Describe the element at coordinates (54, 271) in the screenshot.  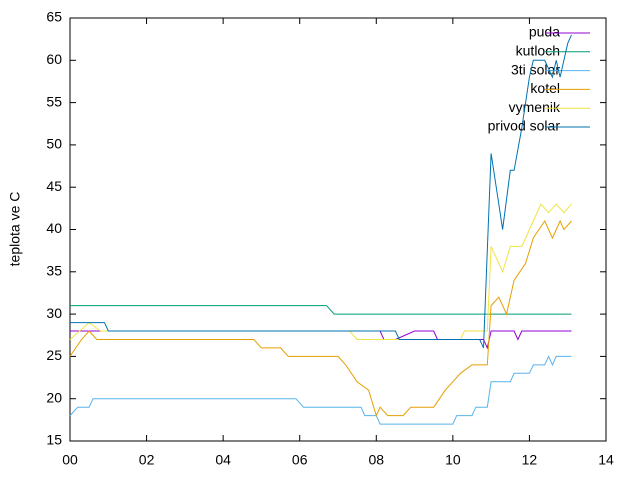
I see `y-tick-label: 35` at that location.